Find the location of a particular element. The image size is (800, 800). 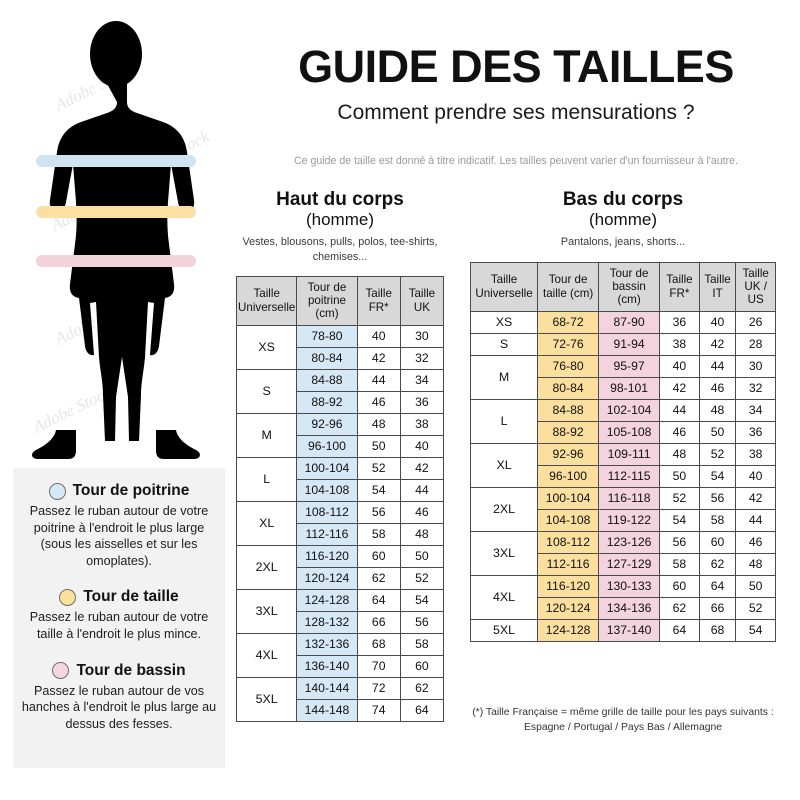

table-row: 4XL 132-136 68 58 is located at coordinates (340, 655).